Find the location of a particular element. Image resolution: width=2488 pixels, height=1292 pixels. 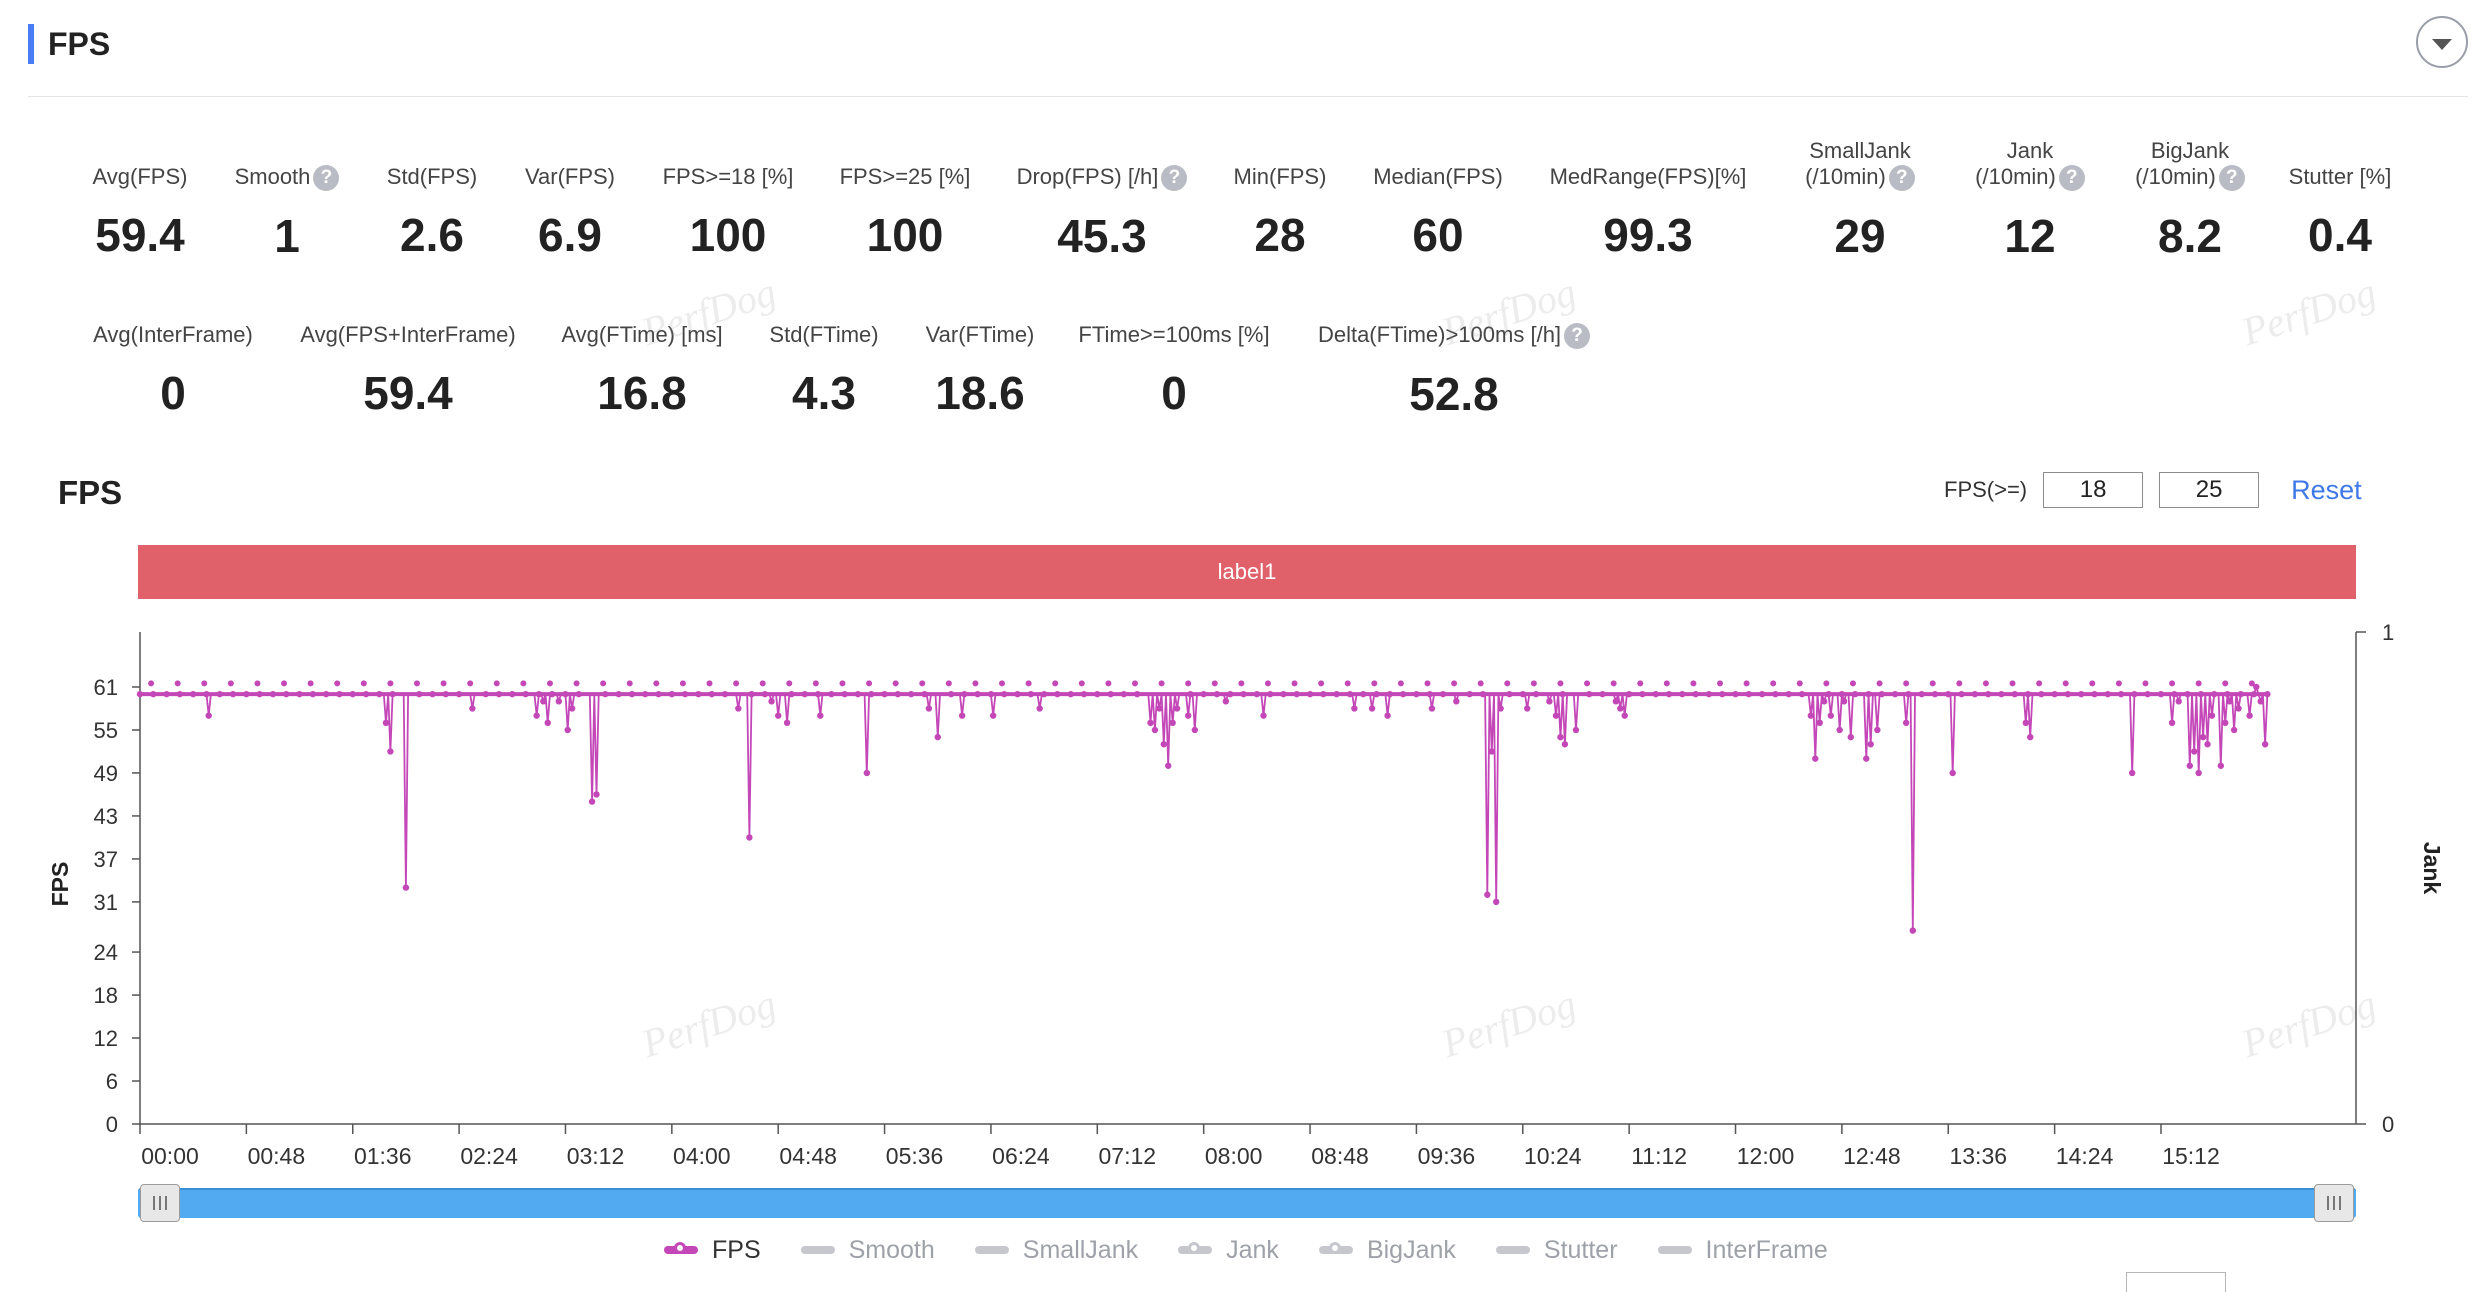

x-tick-label: 00:00 is located at coordinates (170, 1156).